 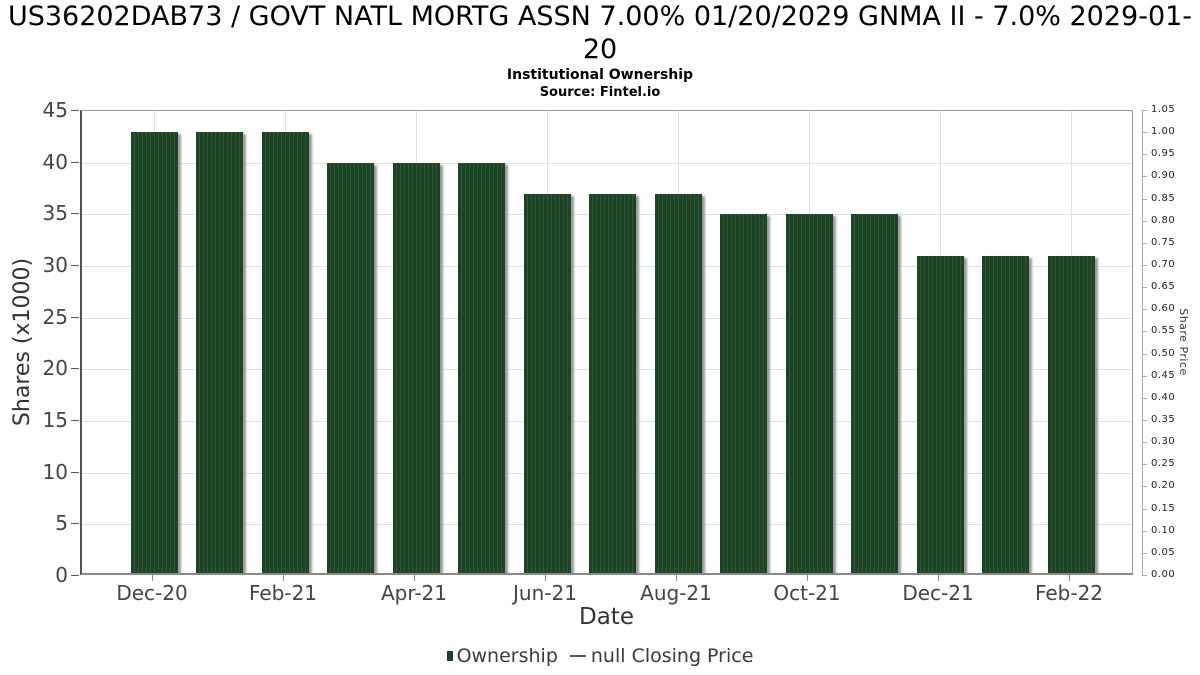 What do you see at coordinates (283, 593) in the screenshot?
I see `x-tick-label: Feb-21` at bounding box center [283, 593].